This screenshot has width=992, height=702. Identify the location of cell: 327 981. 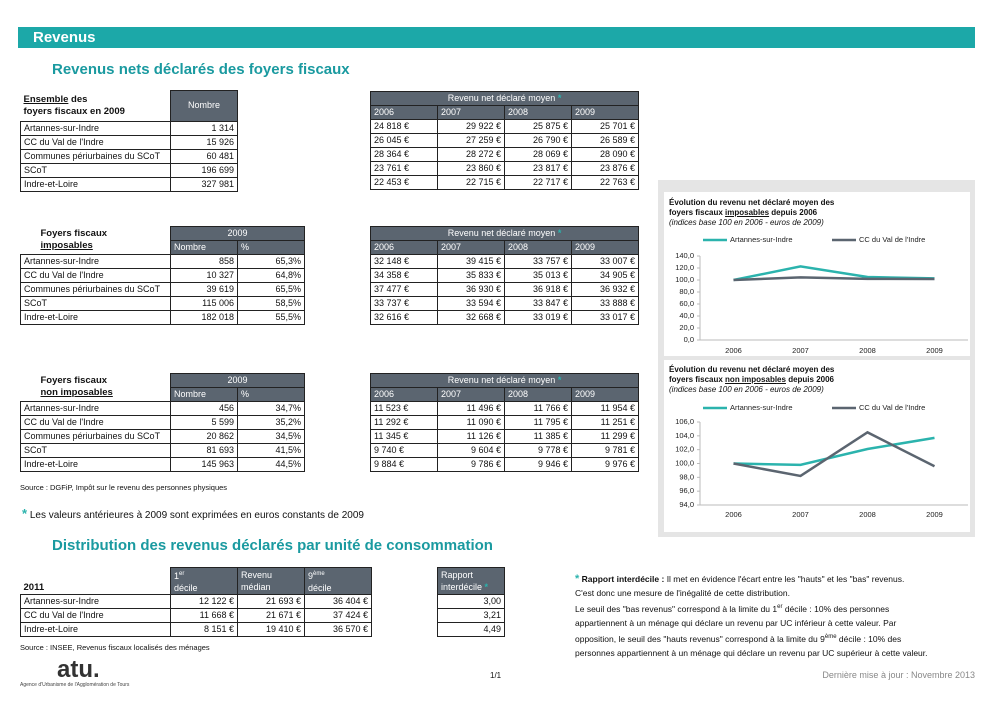
(204, 184).